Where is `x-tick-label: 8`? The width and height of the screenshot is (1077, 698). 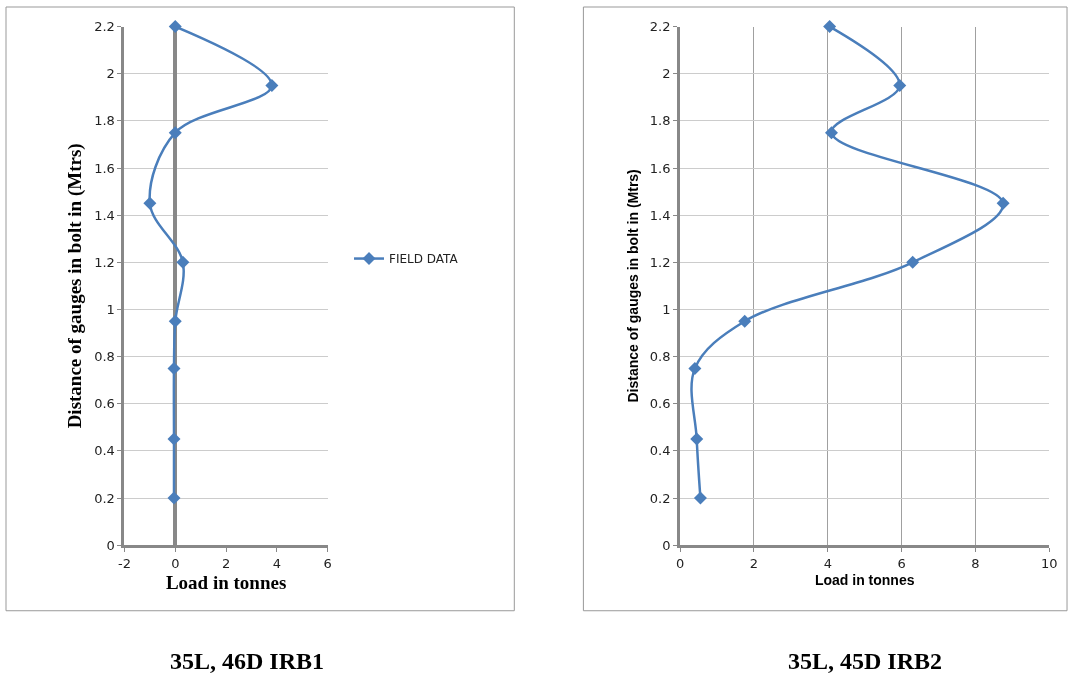
x-tick-label: 8 is located at coordinates (975, 563).